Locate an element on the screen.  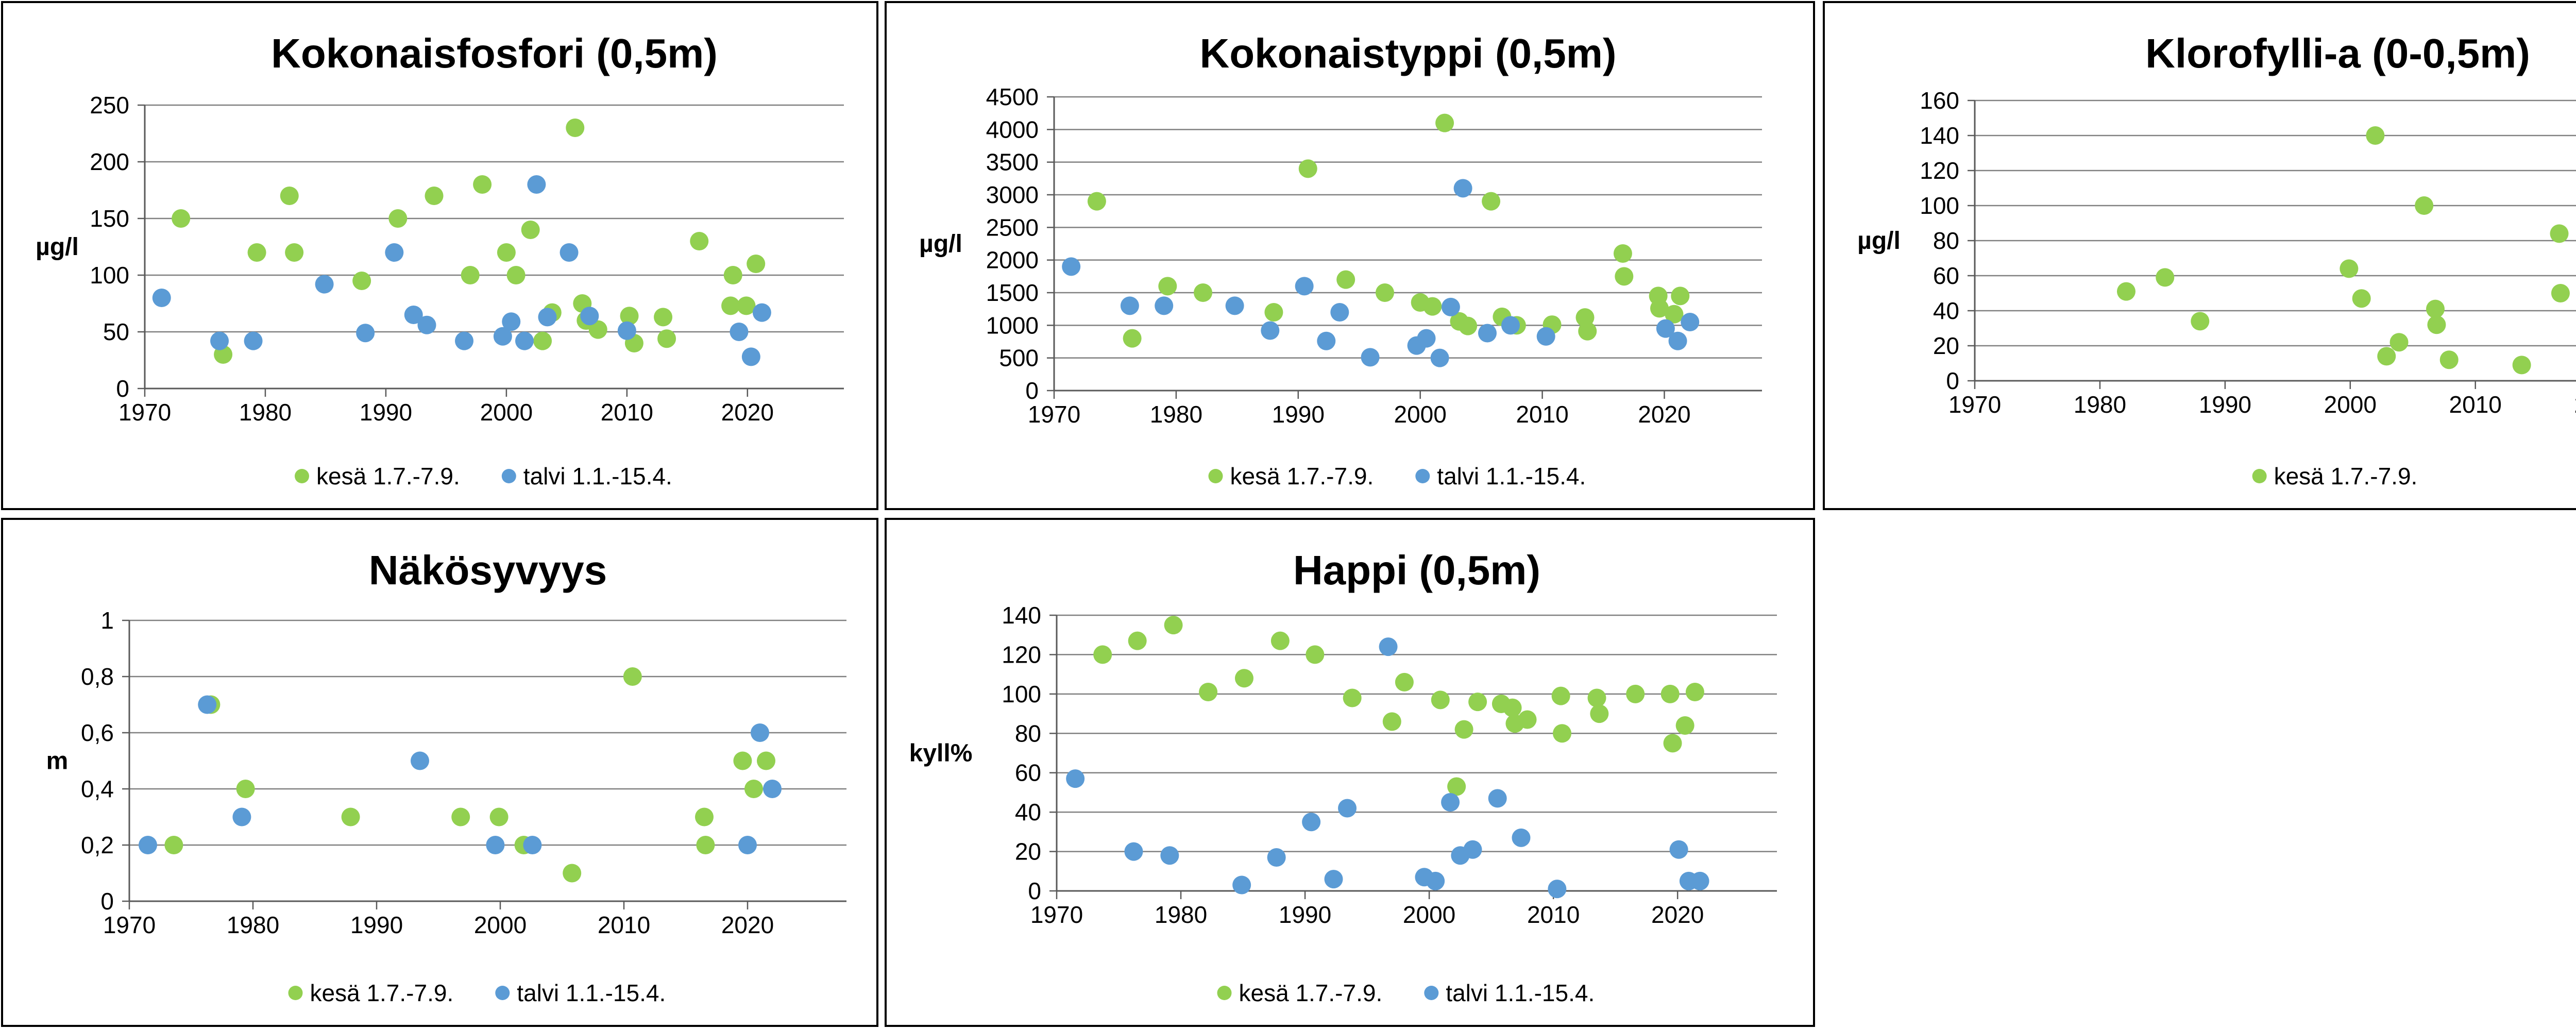
y-tick-label: 150 is located at coordinates (109, 218).